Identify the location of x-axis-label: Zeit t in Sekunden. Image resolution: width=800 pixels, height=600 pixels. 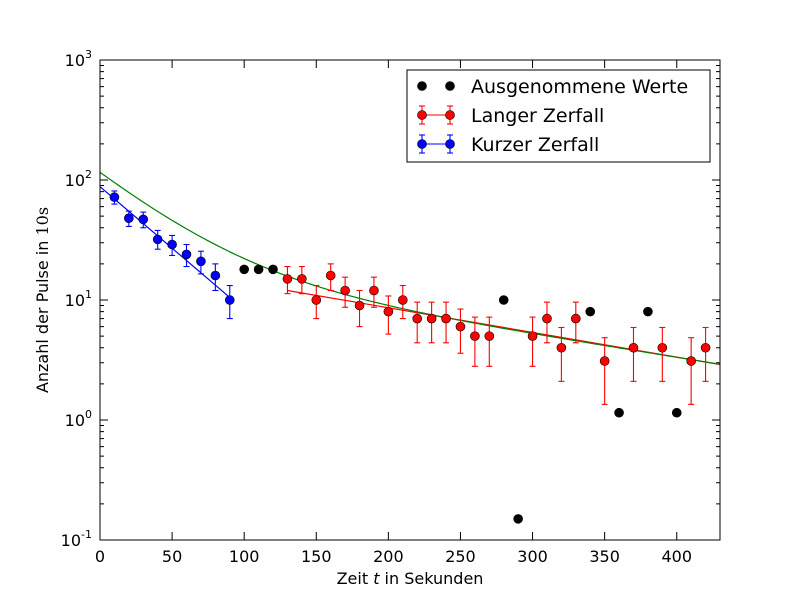
(410, 578).